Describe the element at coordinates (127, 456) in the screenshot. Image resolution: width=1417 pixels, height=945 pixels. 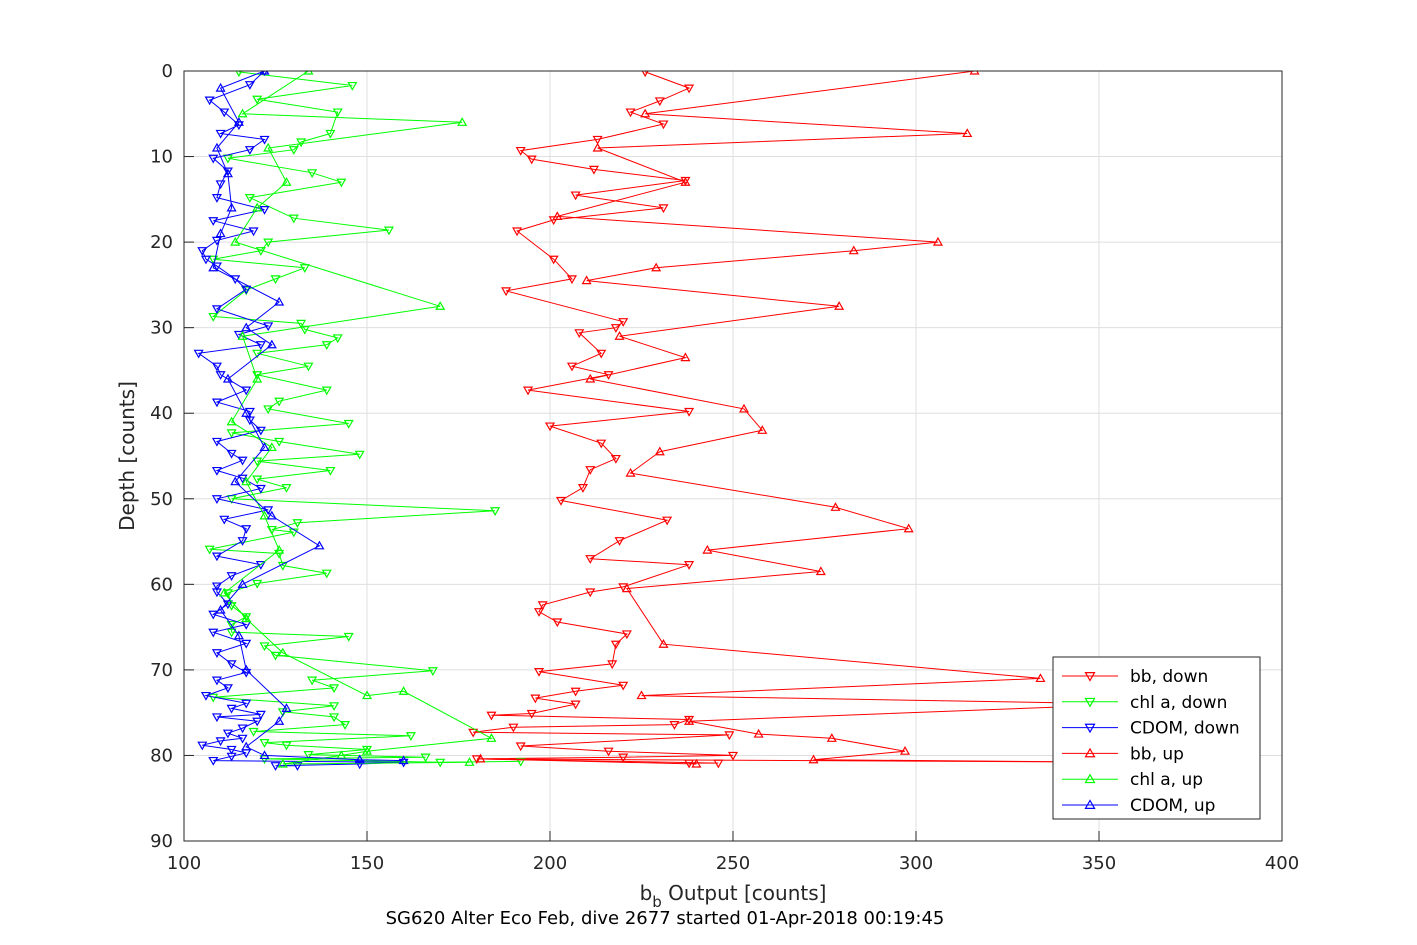
I see `y-axis-label: Depth [counts]` at that location.